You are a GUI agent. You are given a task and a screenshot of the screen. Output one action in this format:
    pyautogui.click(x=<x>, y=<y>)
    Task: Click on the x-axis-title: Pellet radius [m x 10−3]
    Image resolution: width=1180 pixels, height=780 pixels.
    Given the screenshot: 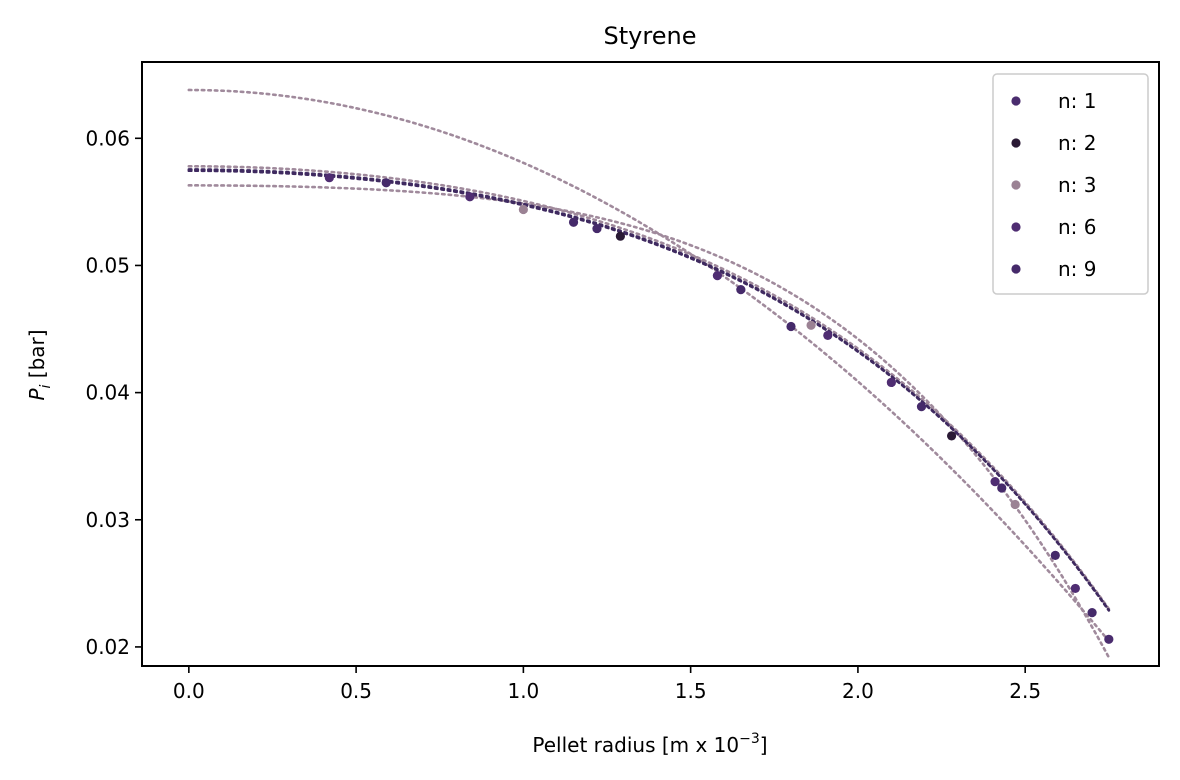 What is the action you would take?
    pyautogui.click(x=649, y=744)
    